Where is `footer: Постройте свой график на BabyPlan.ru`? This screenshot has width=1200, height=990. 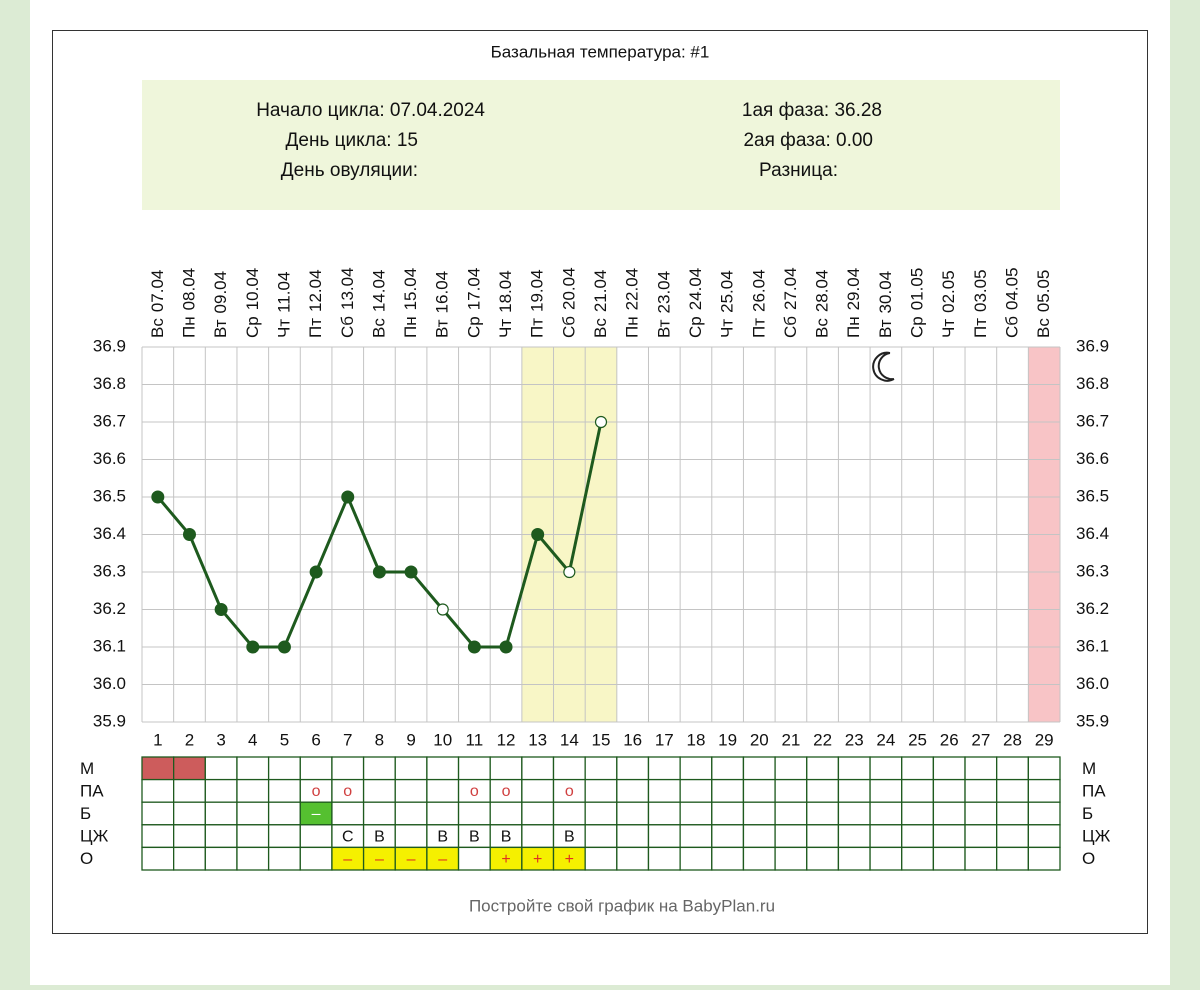 footer: Постройте свой график на BabyPlan.ru is located at coordinates (622, 905).